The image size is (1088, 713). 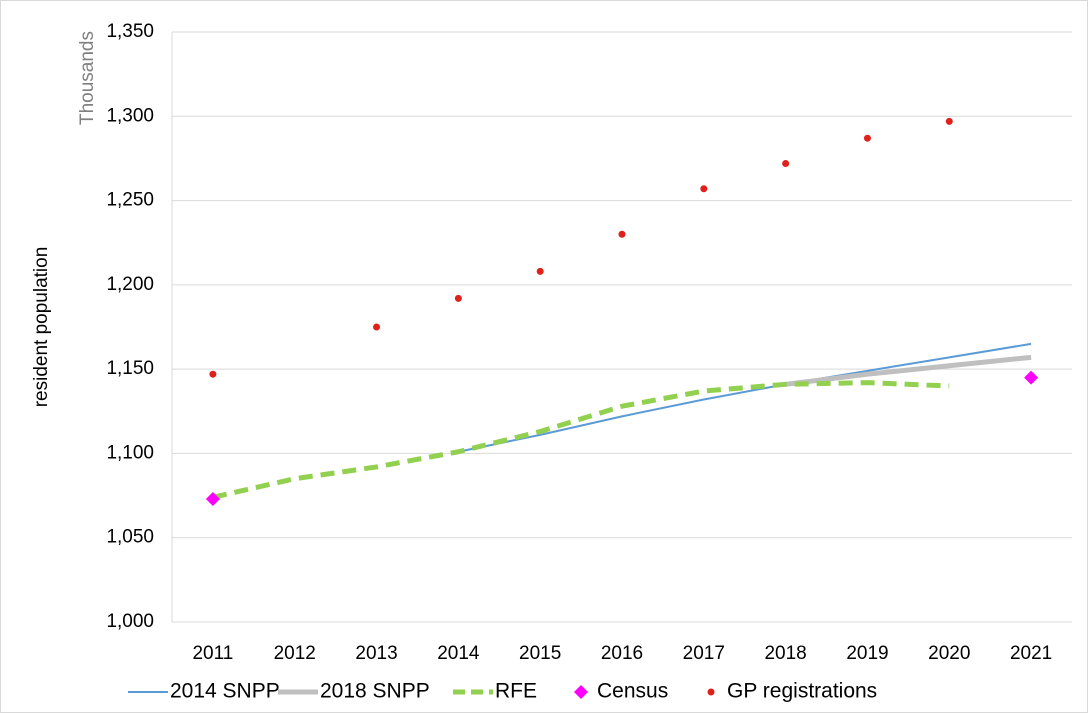 I want to click on y-tick-label: 1,000, so click(x=130, y=621).